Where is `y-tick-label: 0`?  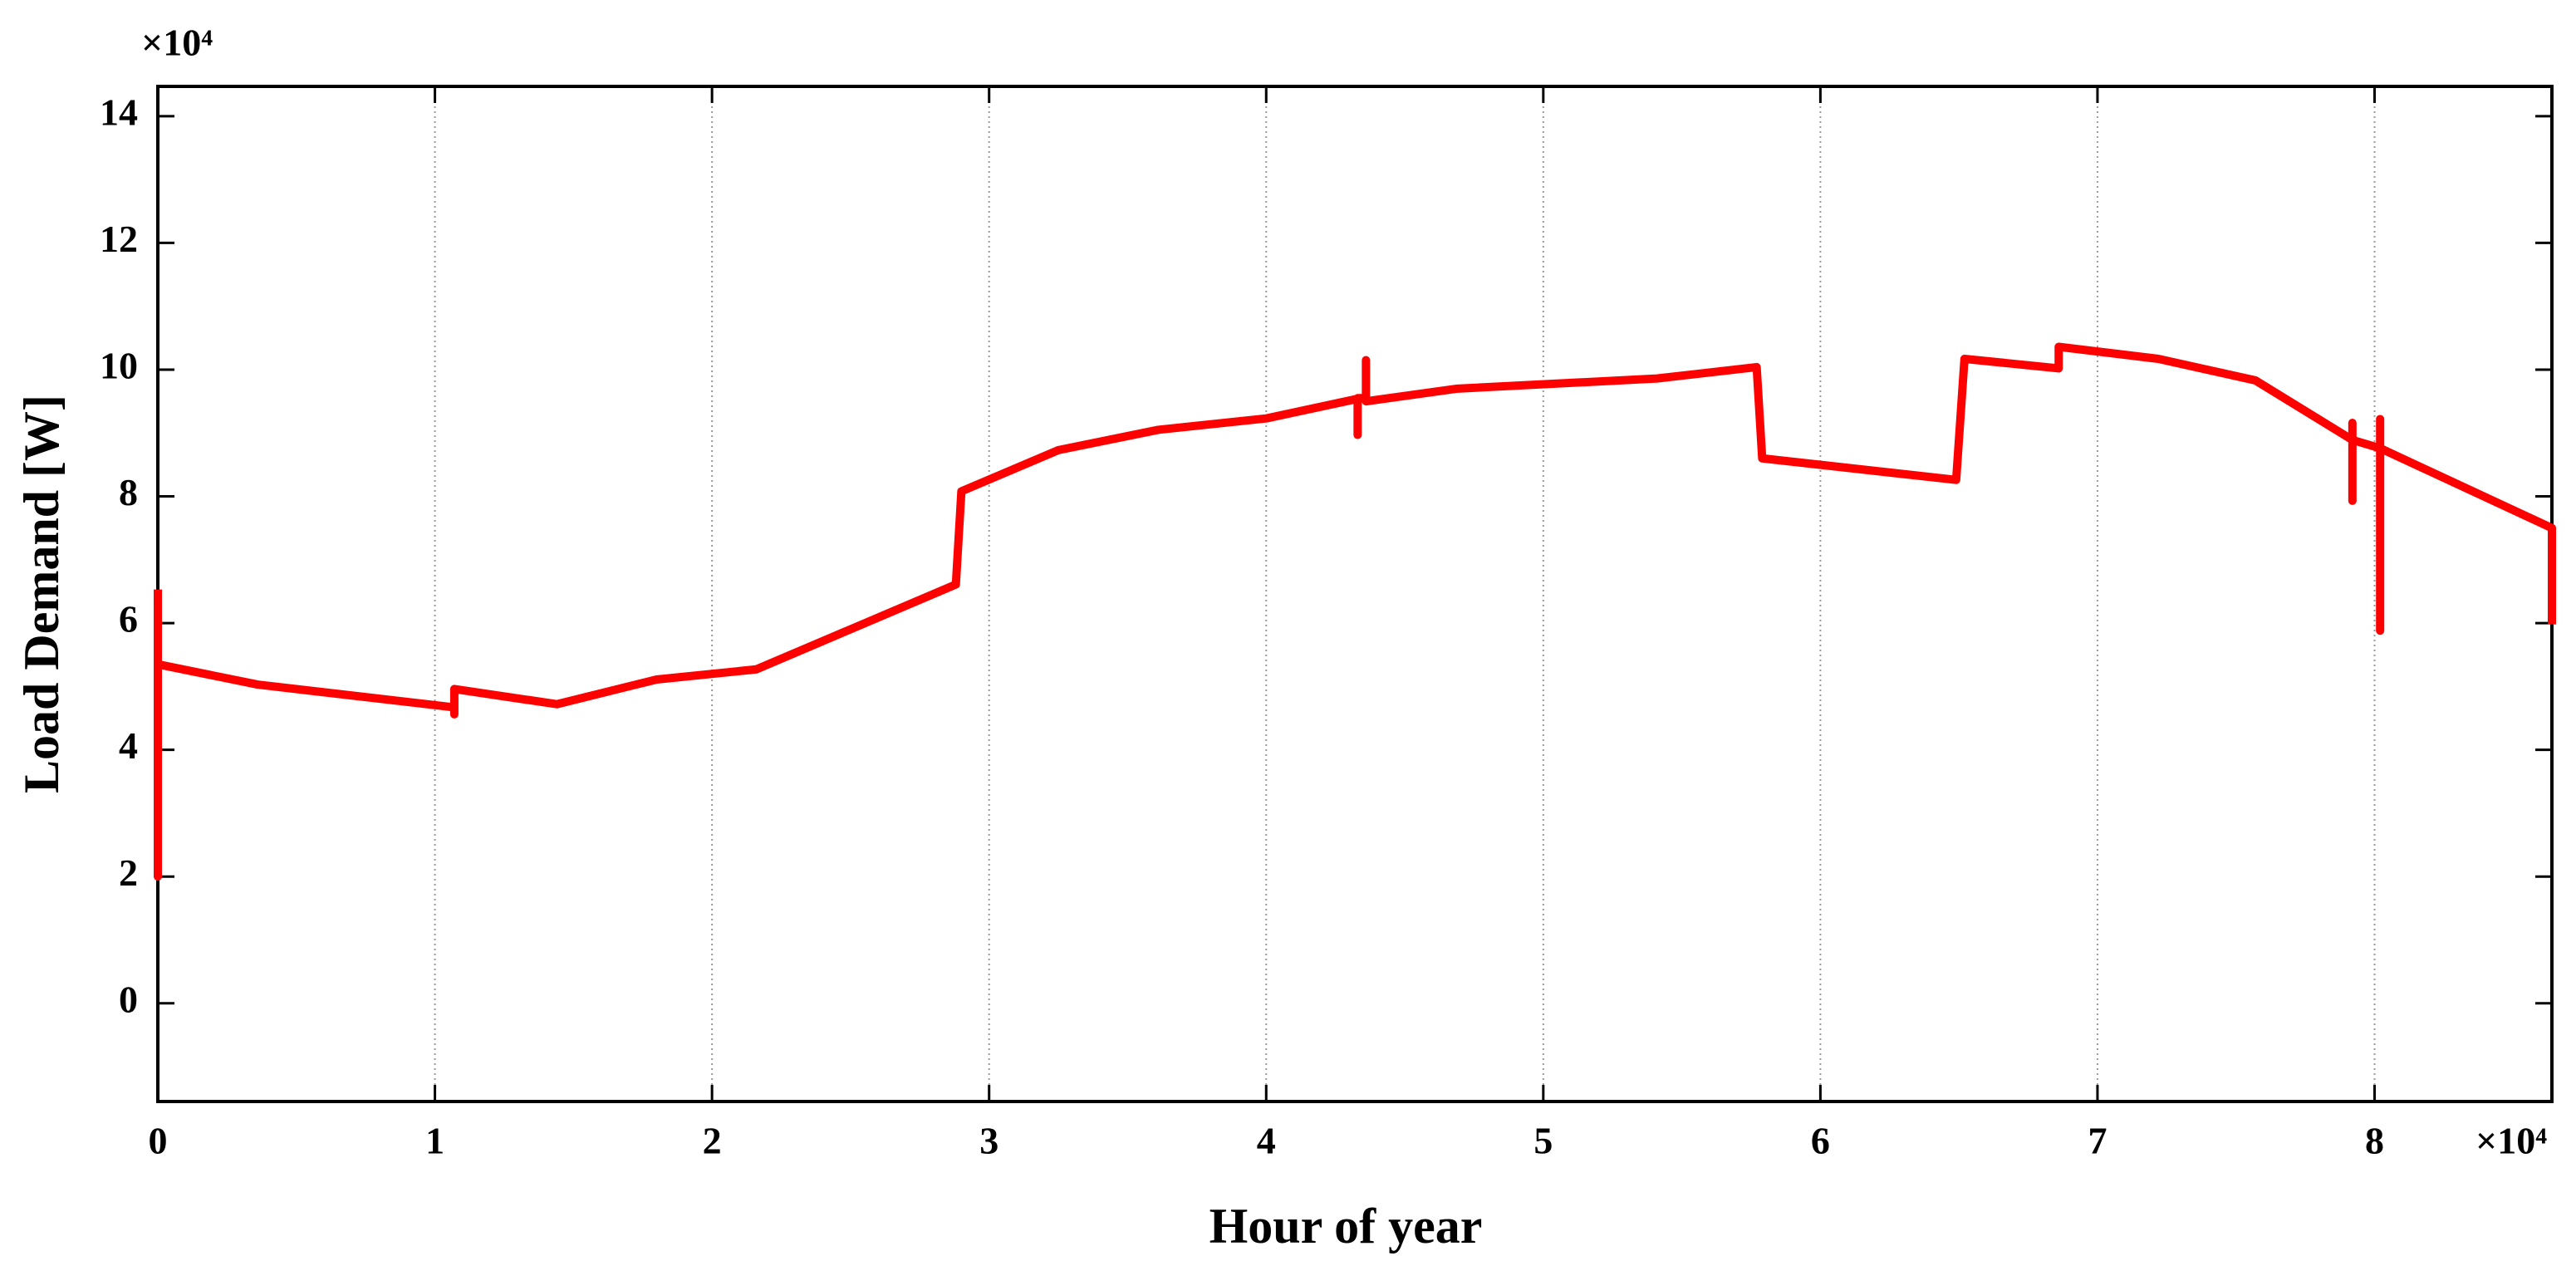
y-tick-label: 0 is located at coordinates (128, 999).